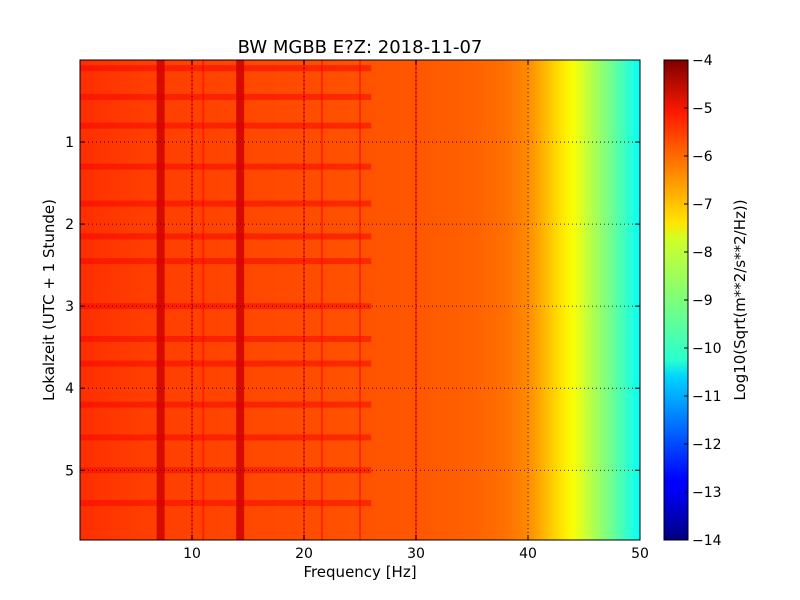 The image size is (800, 600). I want to click on x-tick-label: 50, so click(640, 554).